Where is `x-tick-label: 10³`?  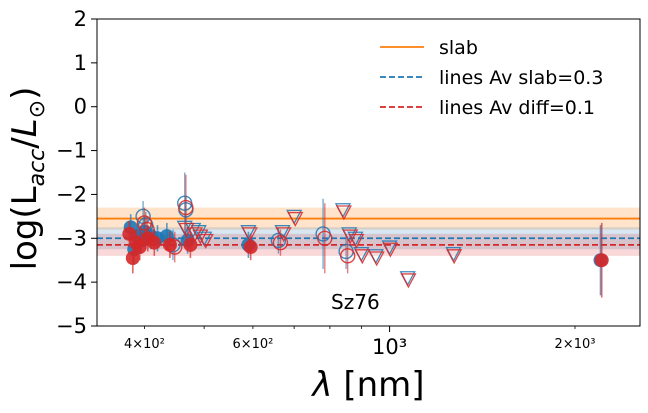 x-tick-label: 10³ is located at coordinates (389, 347).